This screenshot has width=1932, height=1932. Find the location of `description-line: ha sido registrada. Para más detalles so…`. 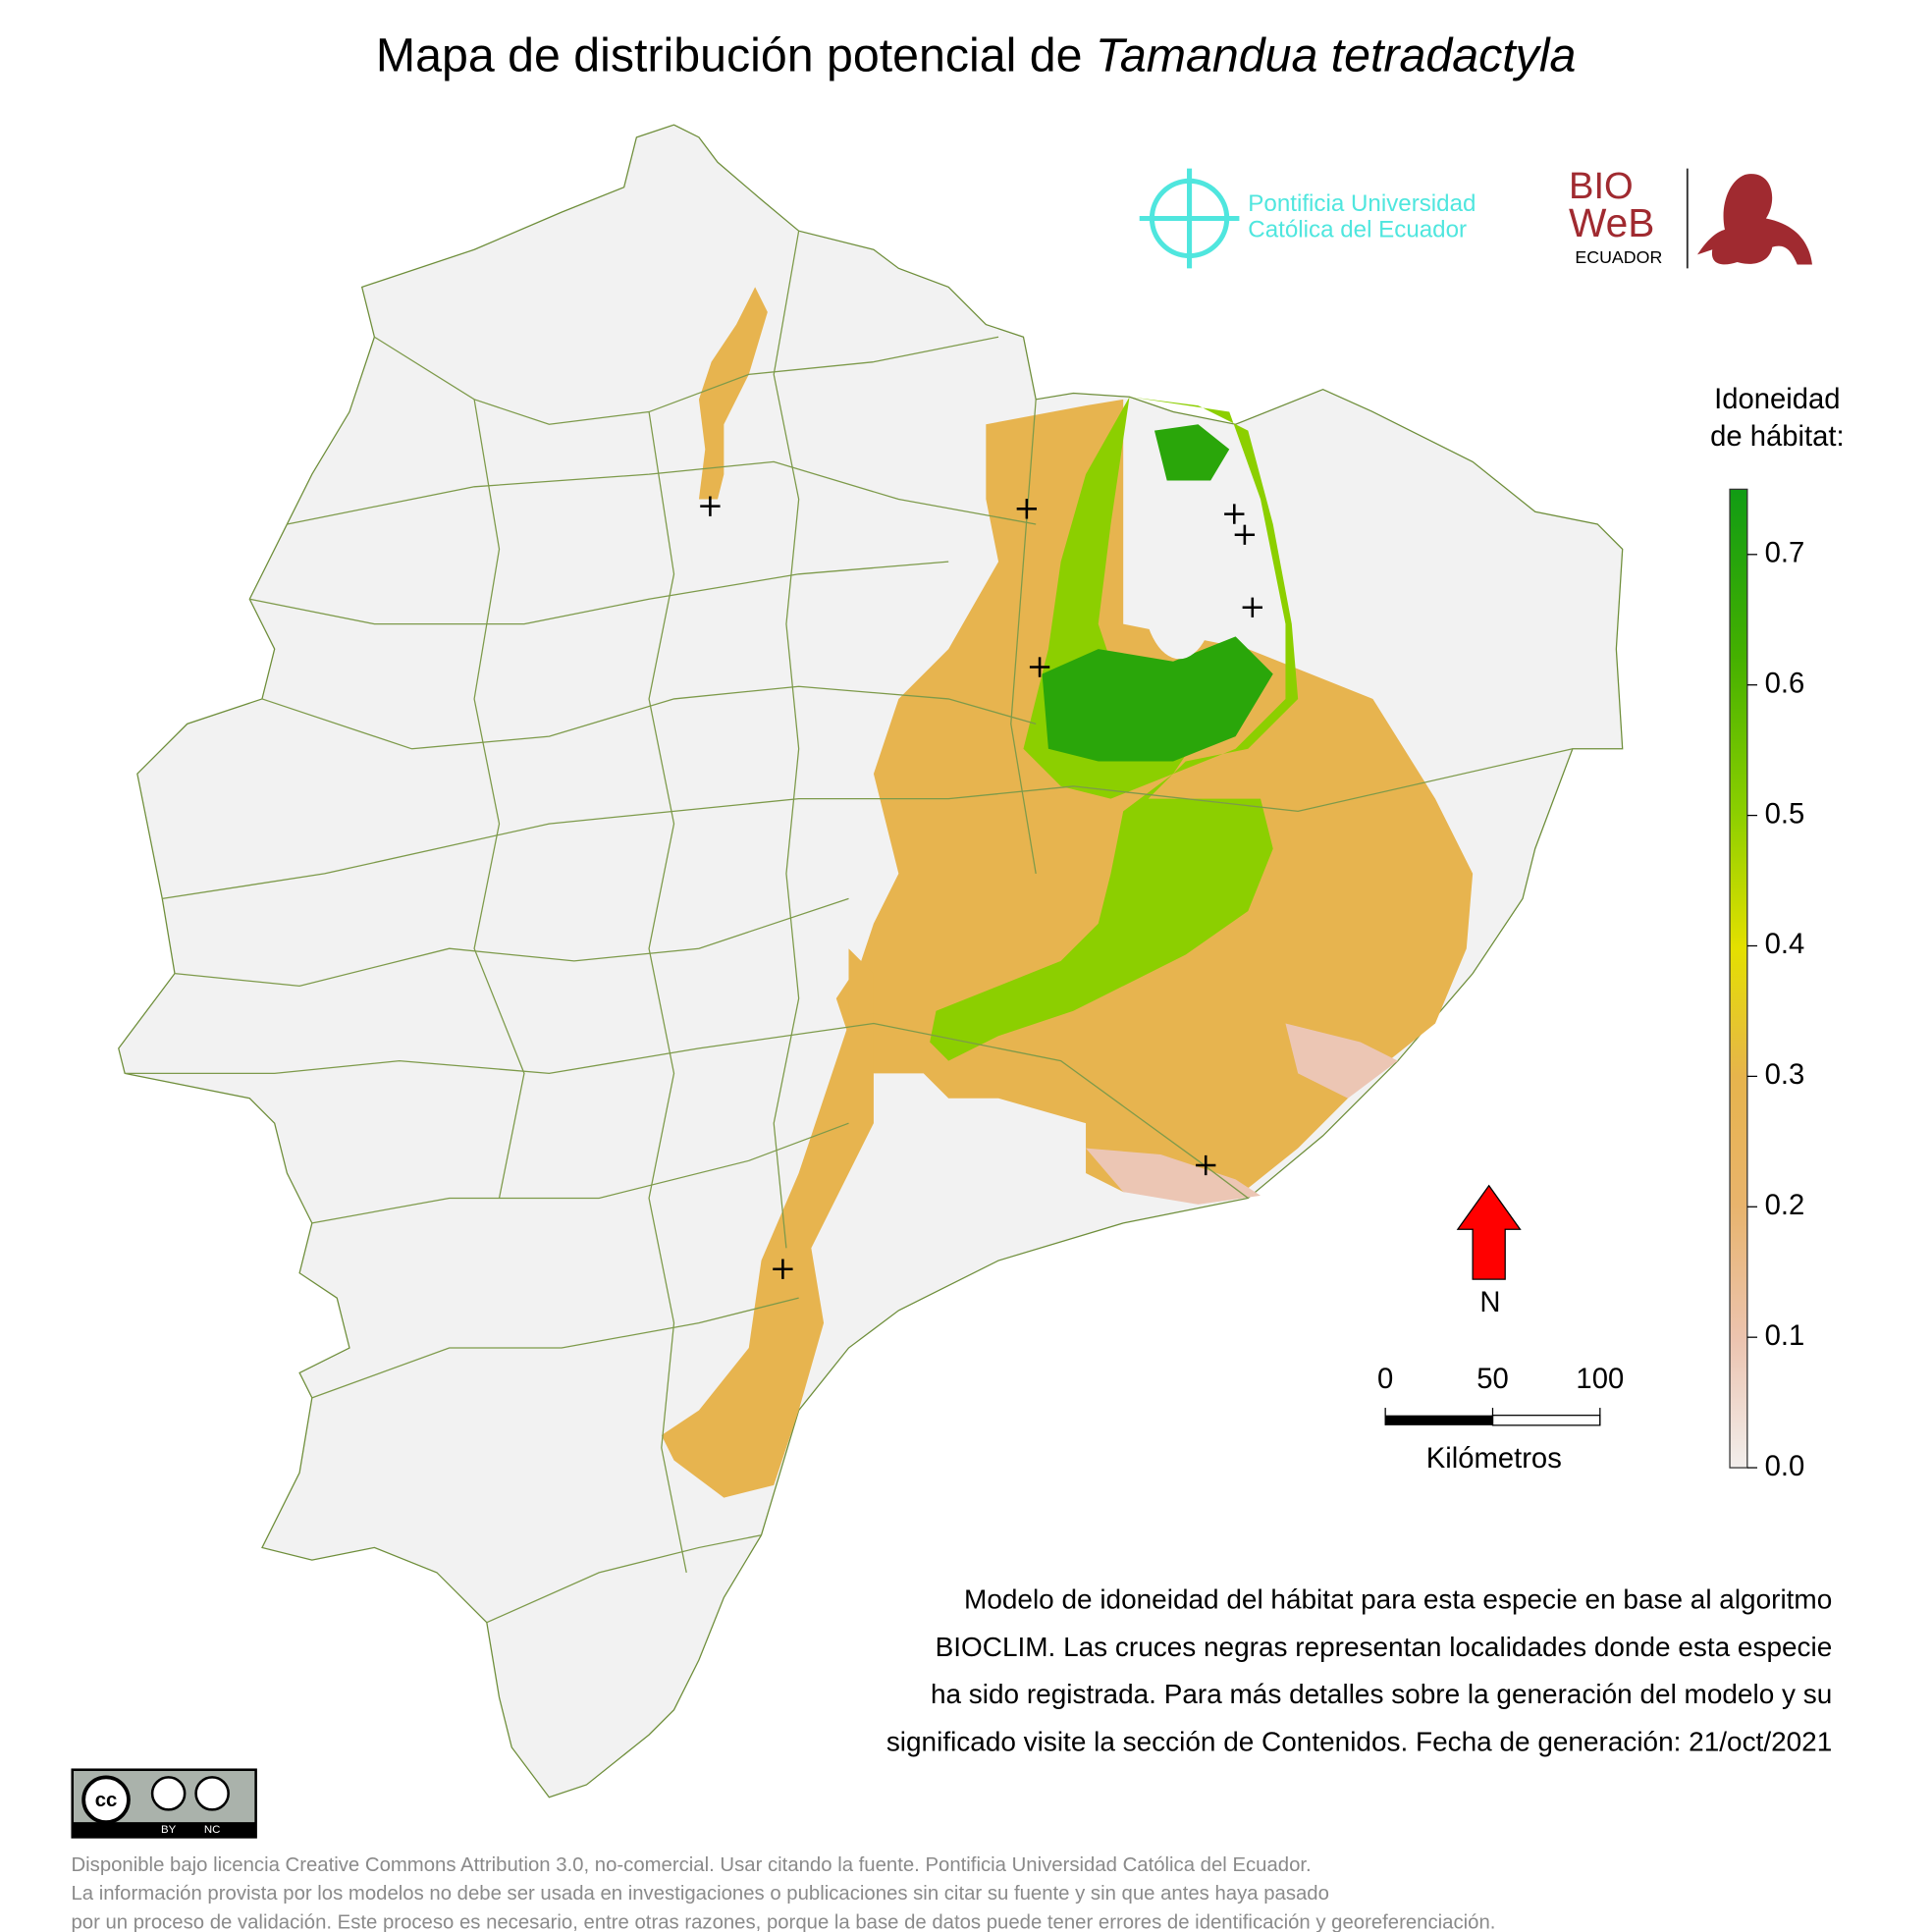

description-line: ha sido registrada. Para más detalles so… is located at coordinates (1381, 1694).